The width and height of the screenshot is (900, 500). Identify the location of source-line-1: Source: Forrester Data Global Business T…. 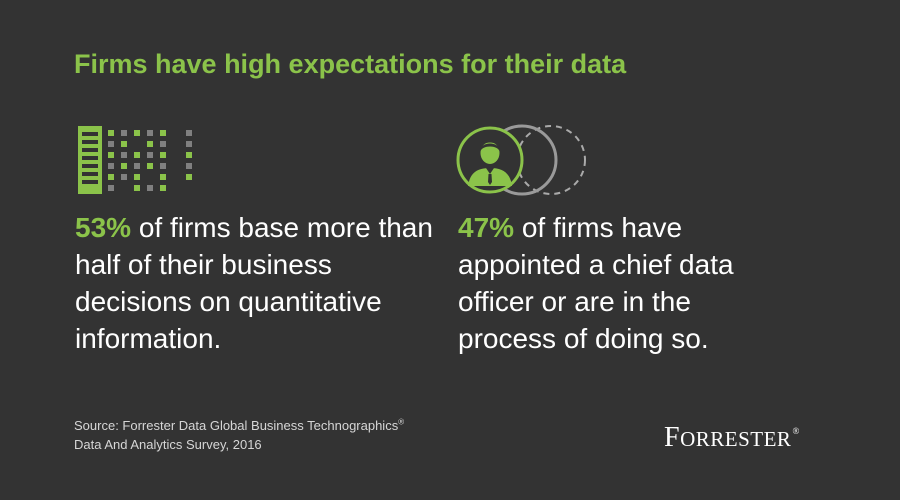
(236, 425).